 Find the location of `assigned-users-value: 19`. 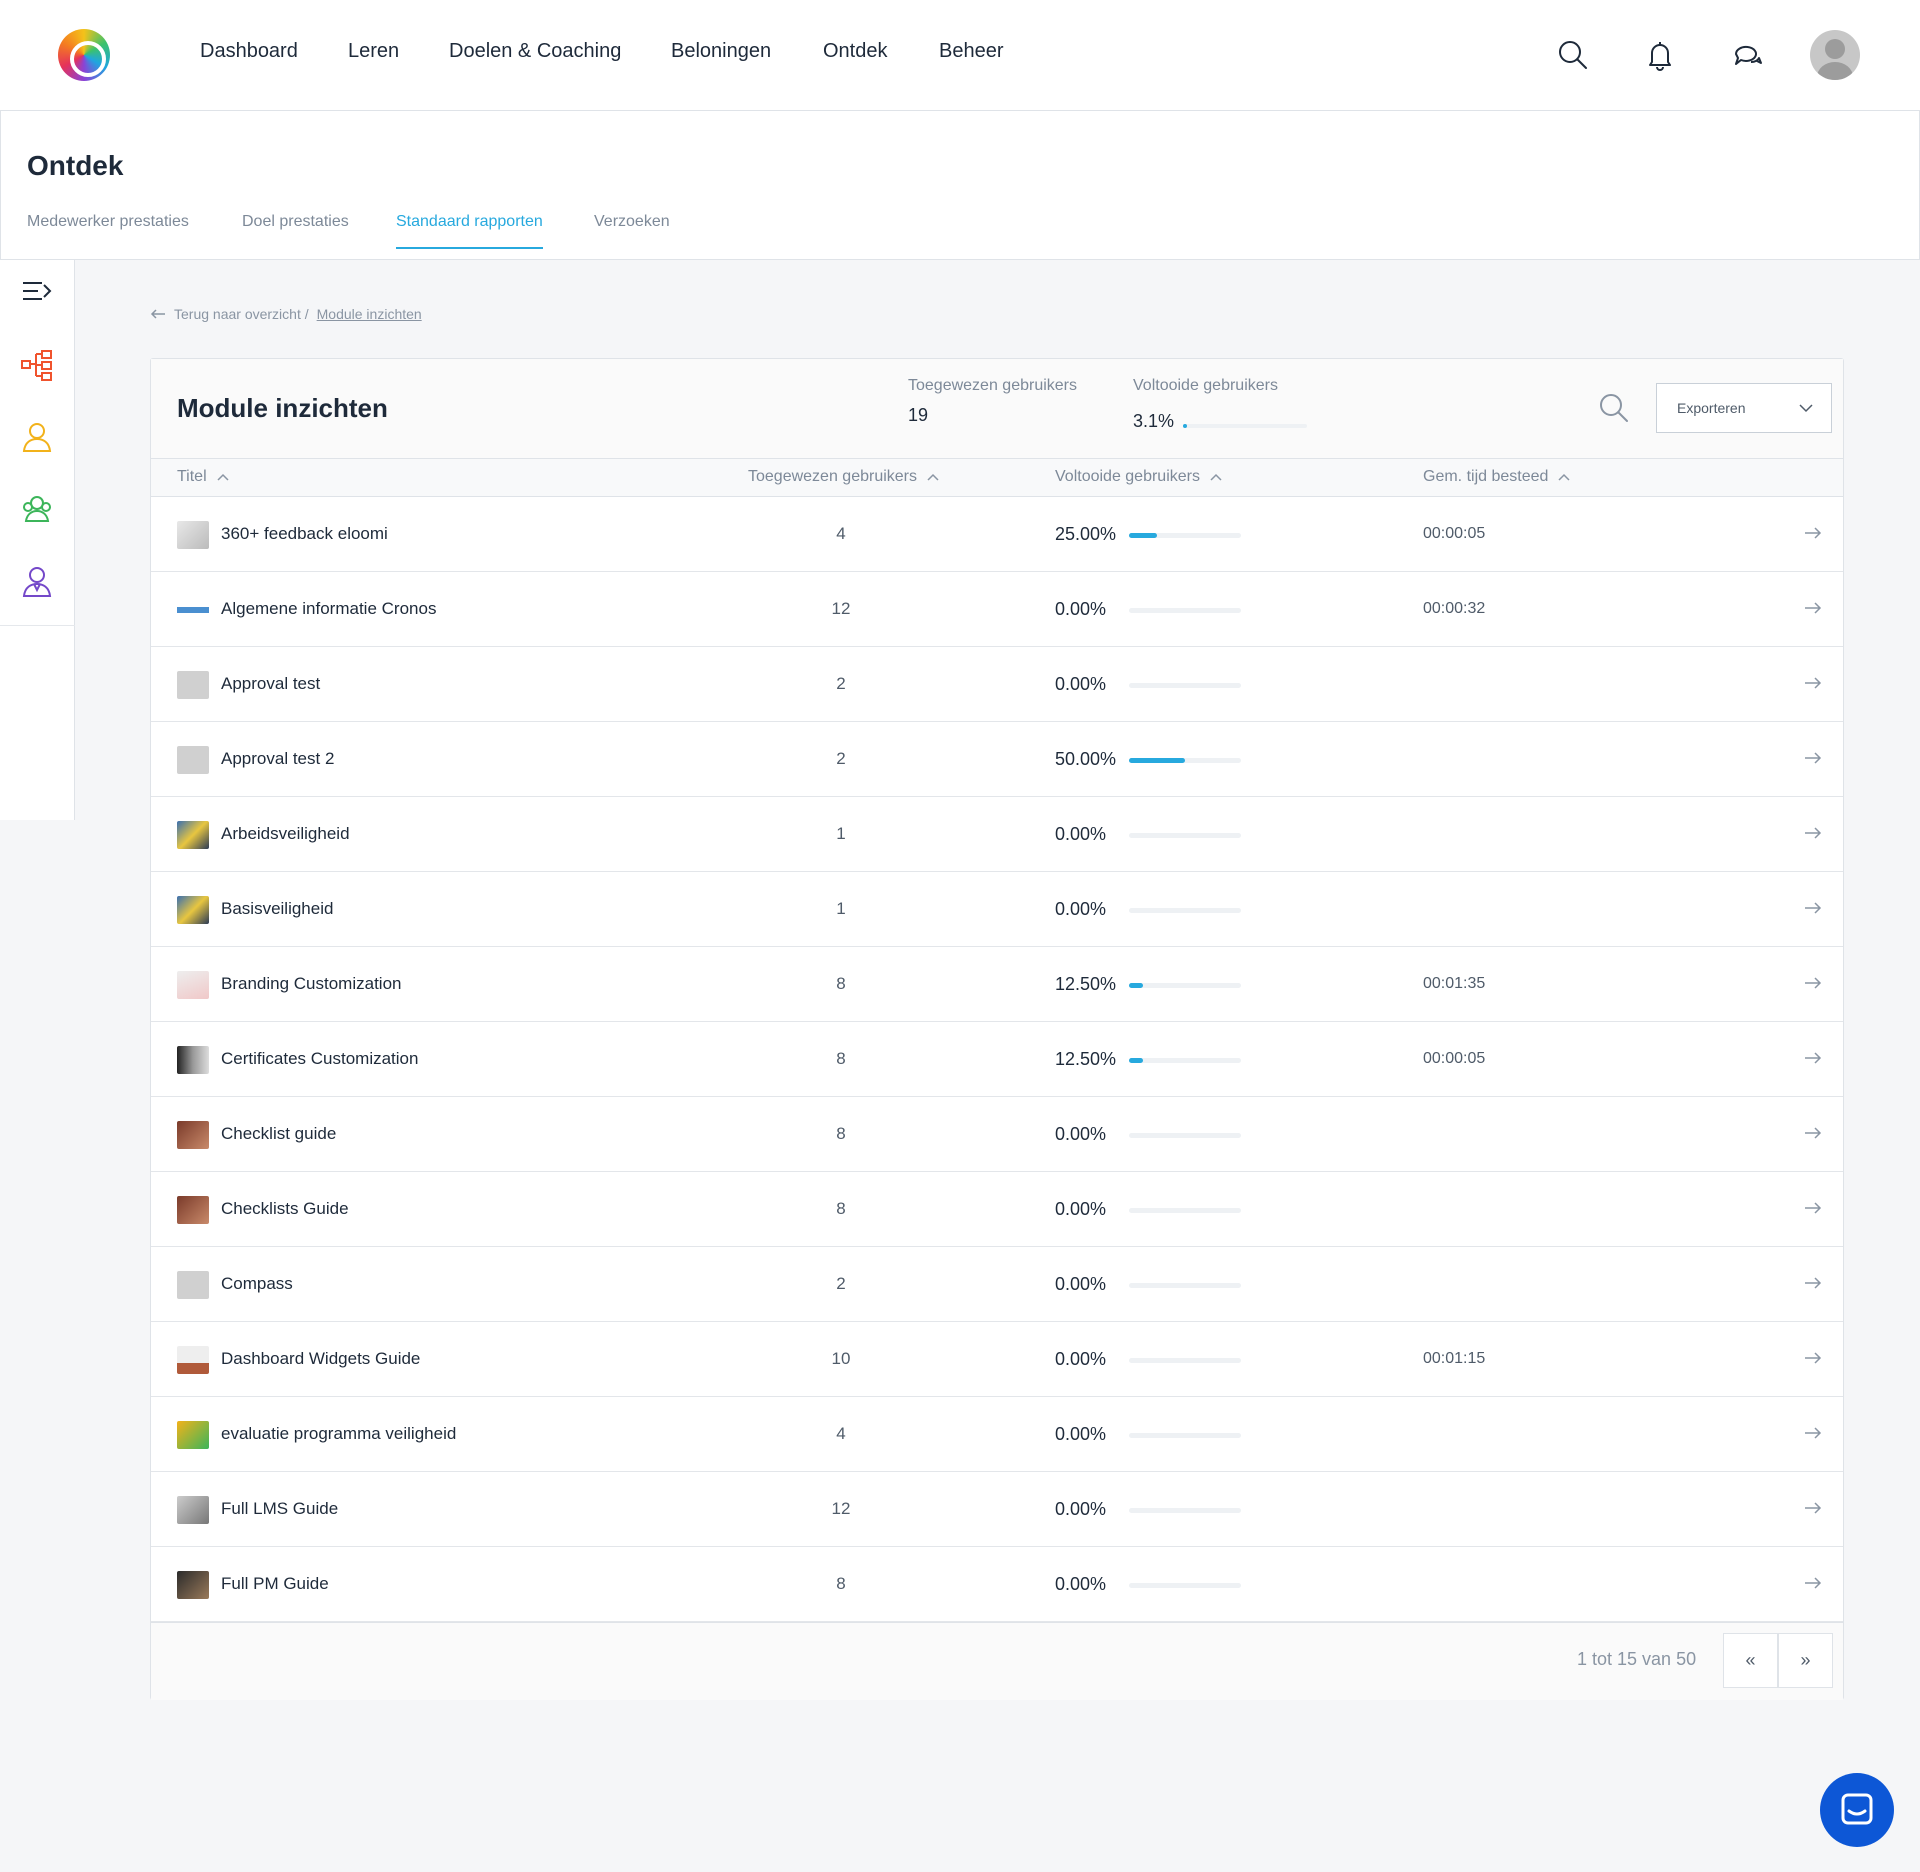

assigned-users-value: 19 is located at coordinates (918, 415).